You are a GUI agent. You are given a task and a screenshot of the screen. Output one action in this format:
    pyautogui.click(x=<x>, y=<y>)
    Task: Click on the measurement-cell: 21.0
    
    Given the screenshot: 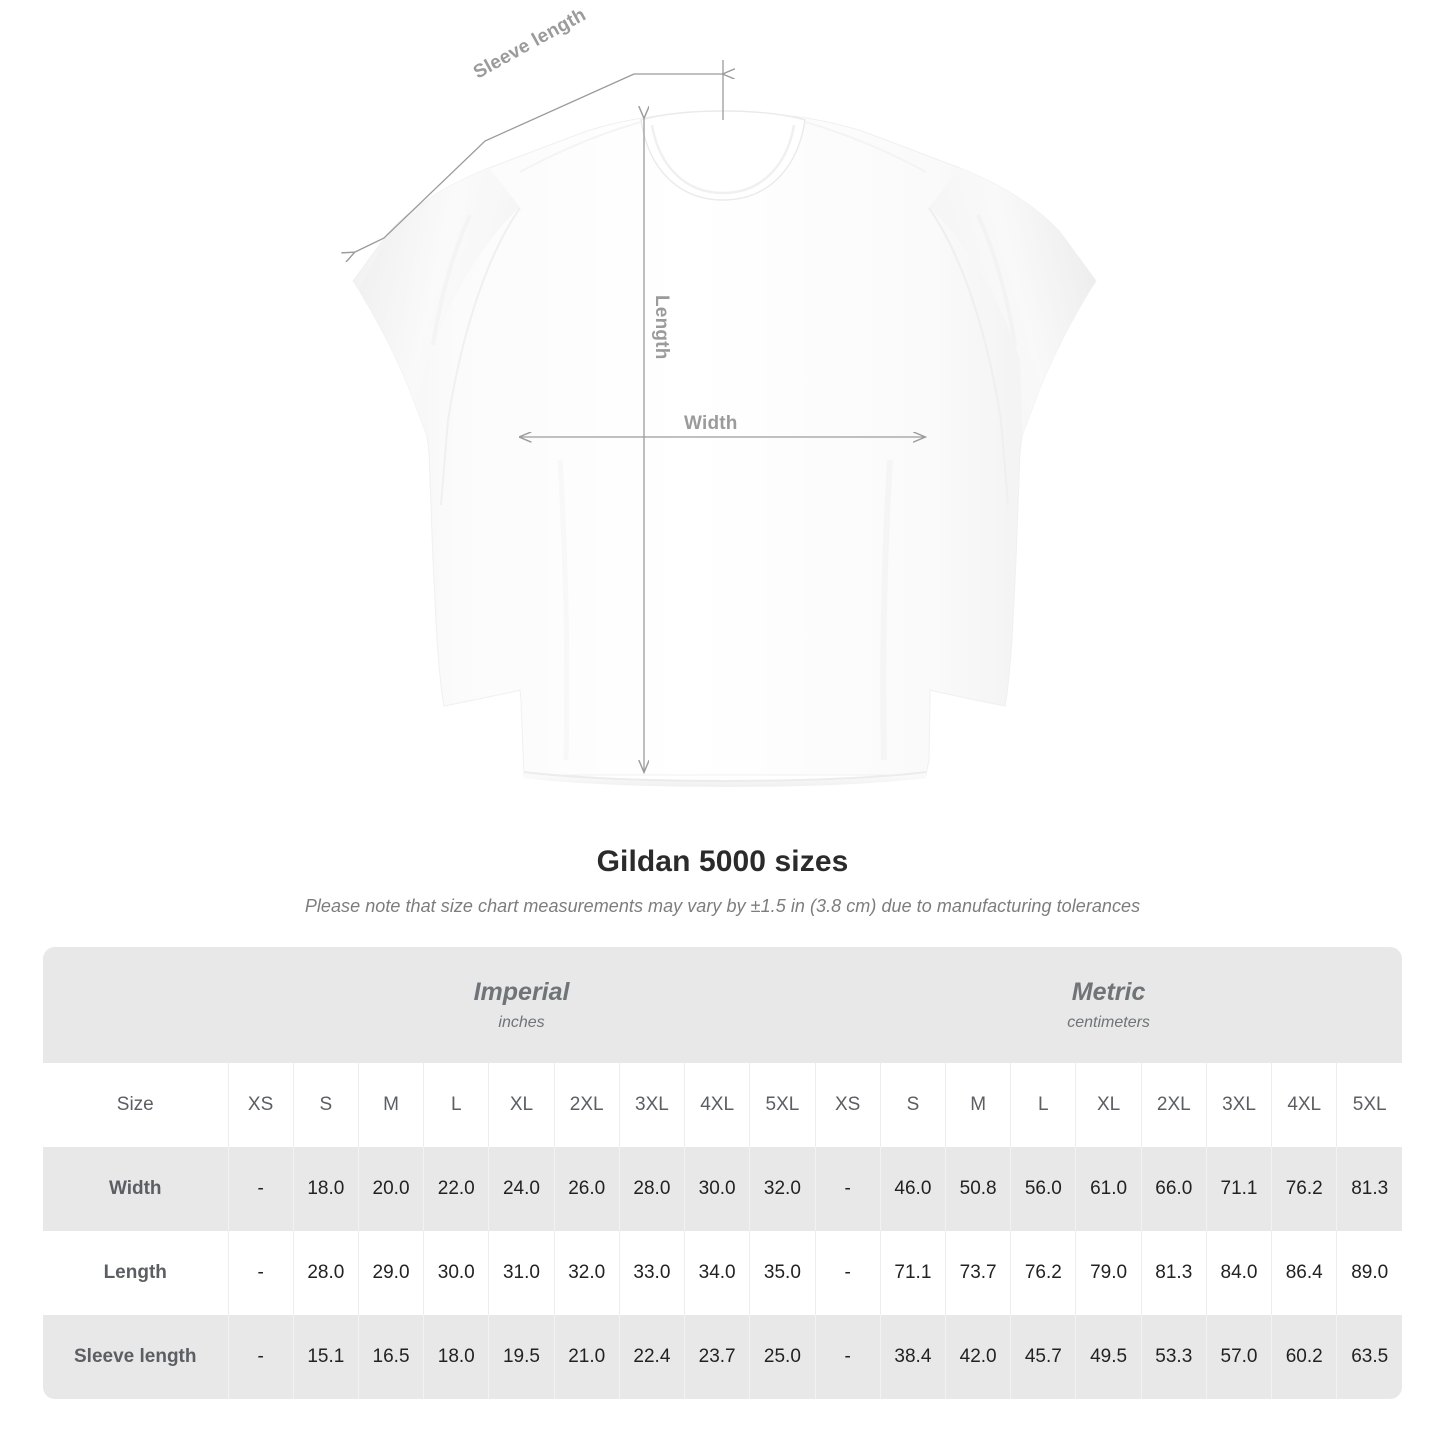 What is the action you would take?
    pyautogui.click(x=586, y=1357)
    